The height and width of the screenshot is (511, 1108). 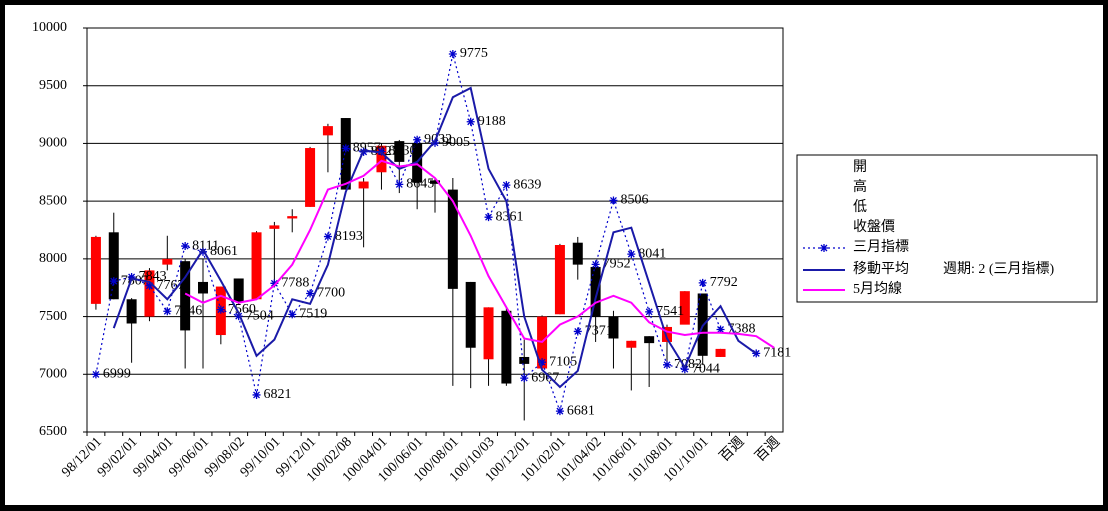 I want to click on data-label: 7541, so click(x=670, y=311).